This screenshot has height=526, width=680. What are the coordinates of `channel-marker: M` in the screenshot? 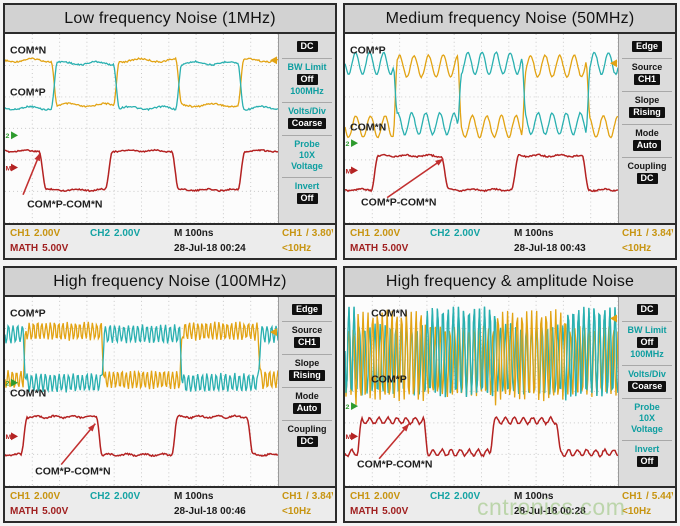 It's located at (352, 170).